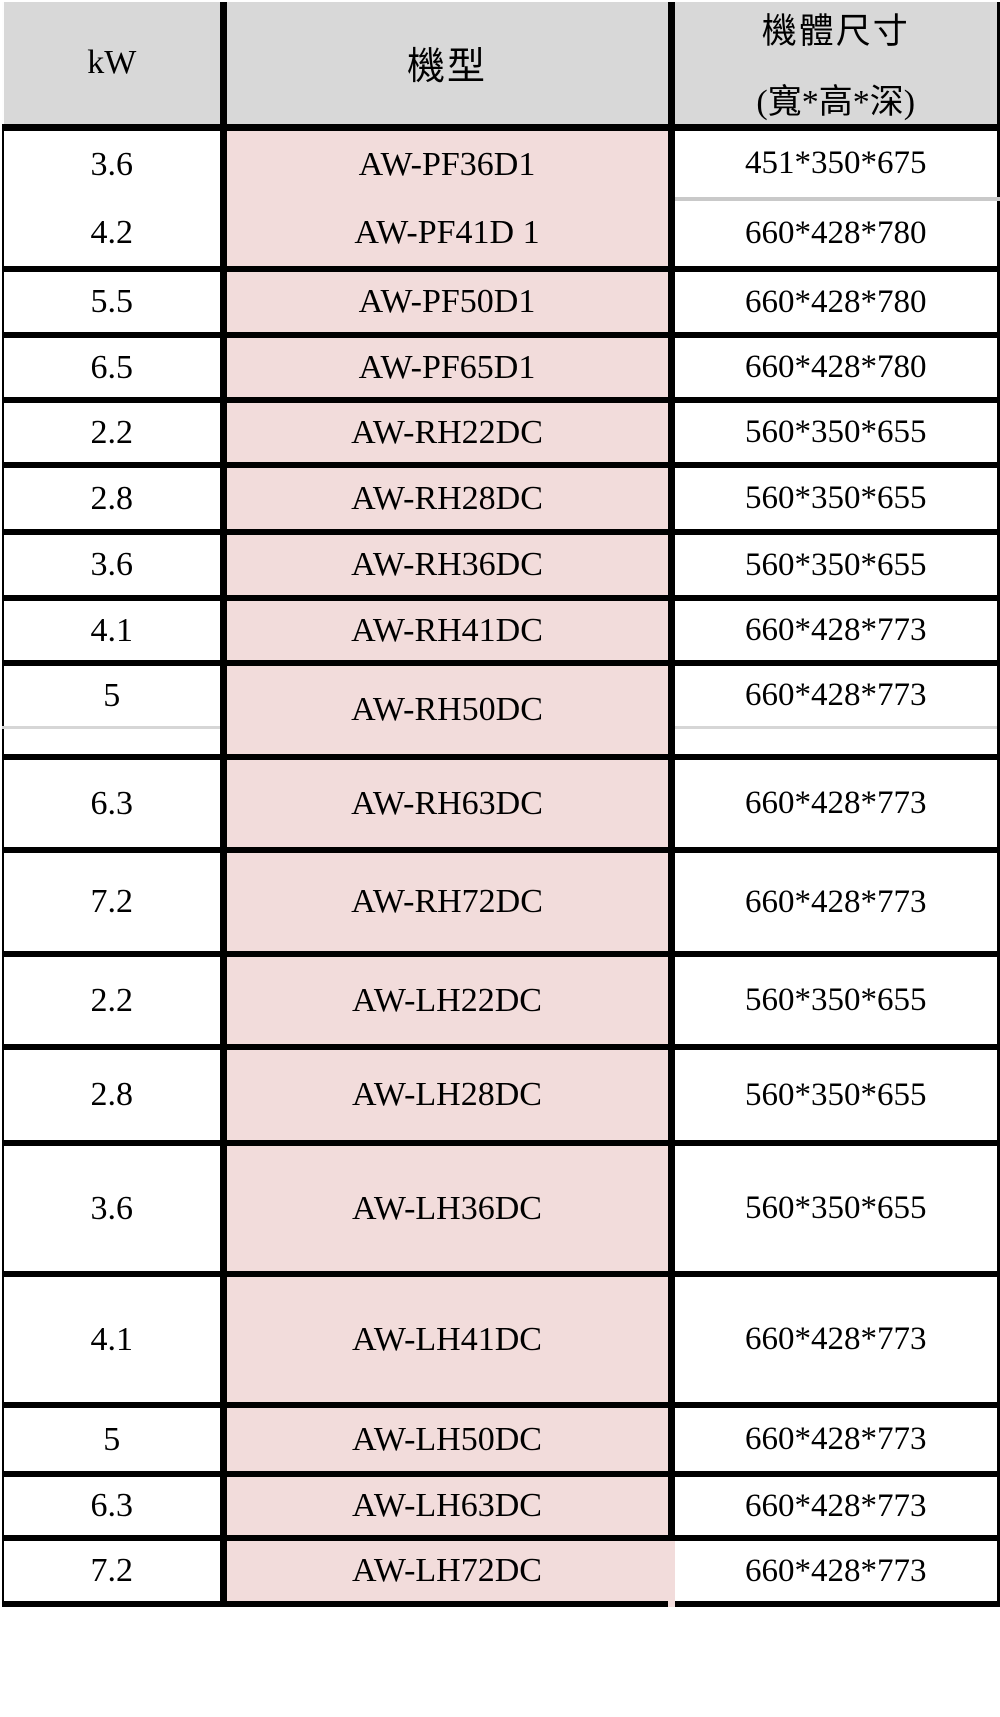 The width and height of the screenshot is (1000, 1717). Describe the element at coordinates (449, 66) in the screenshot. I see `header-model: 機型` at that location.